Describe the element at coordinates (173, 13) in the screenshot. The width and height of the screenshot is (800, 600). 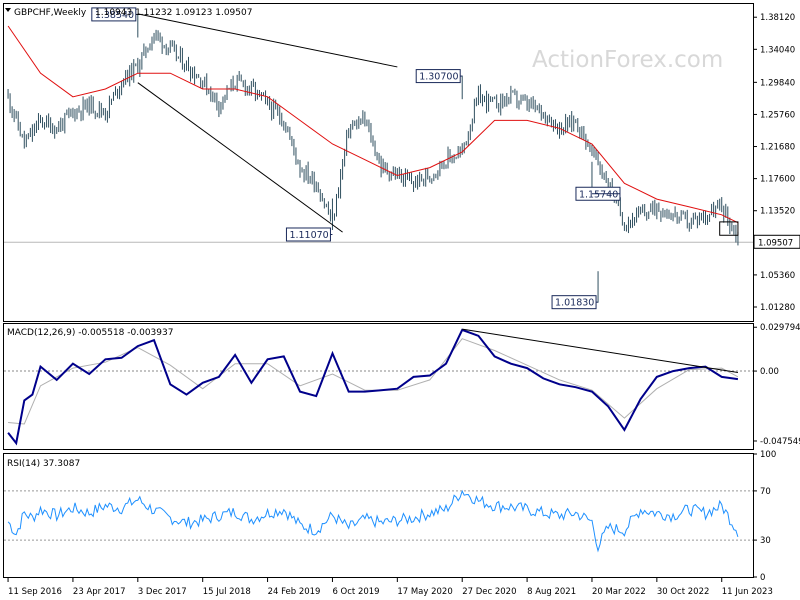
I see `ohlc-readout: 1.10943 1.11232 1.09123 1.09507` at that location.